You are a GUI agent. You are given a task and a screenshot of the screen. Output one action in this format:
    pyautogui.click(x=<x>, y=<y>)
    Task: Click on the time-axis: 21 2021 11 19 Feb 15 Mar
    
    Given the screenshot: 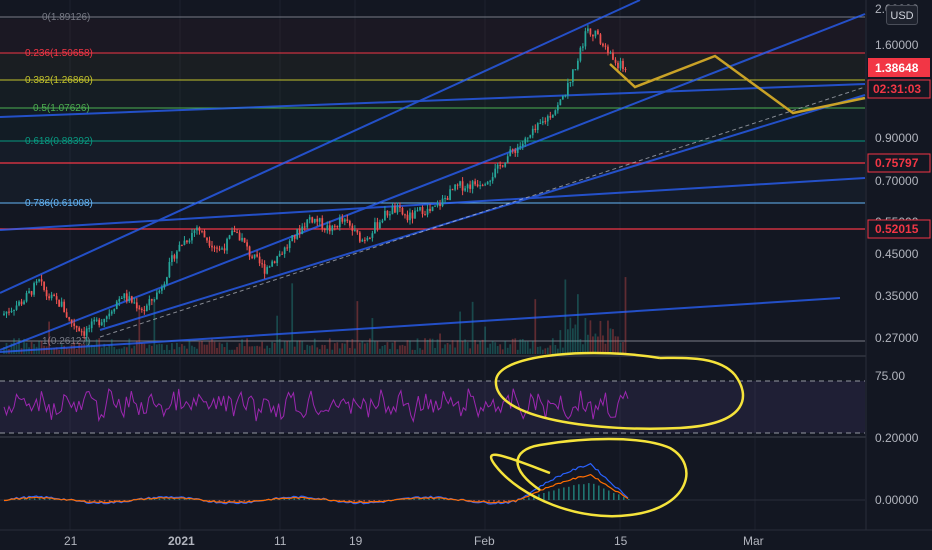 What is the action you would take?
    pyautogui.click(x=466, y=539)
    